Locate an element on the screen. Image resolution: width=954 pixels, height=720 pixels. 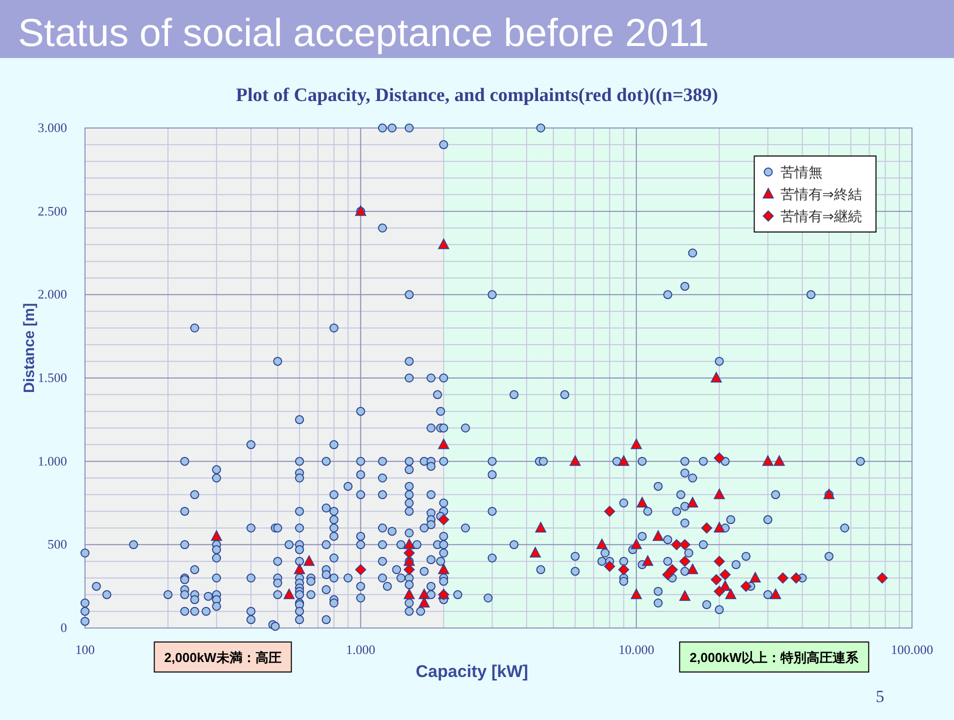
legend-label: 苦情有⇒終結 is located at coordinates (821, 194).